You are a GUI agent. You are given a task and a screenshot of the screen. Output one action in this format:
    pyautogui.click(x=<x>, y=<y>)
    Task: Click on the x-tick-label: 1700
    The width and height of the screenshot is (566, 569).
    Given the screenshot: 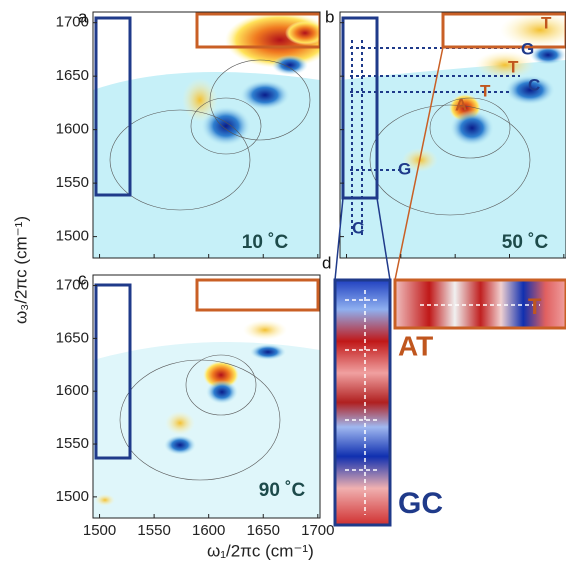 What is the action you would take?
    pyautogui.click(x=317, y=530)
    